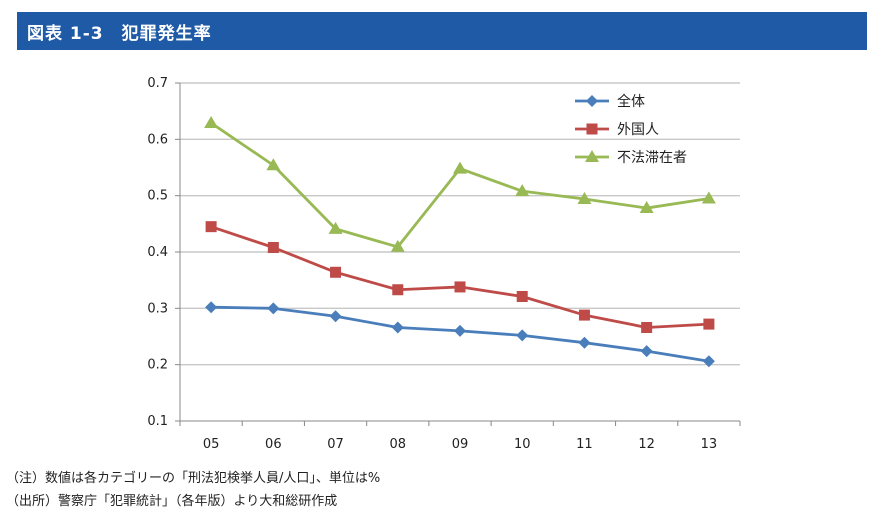 The height and width of the screenshot is (522, 883). I want to click on y-tick-label: 0.6, so click(157, 139).